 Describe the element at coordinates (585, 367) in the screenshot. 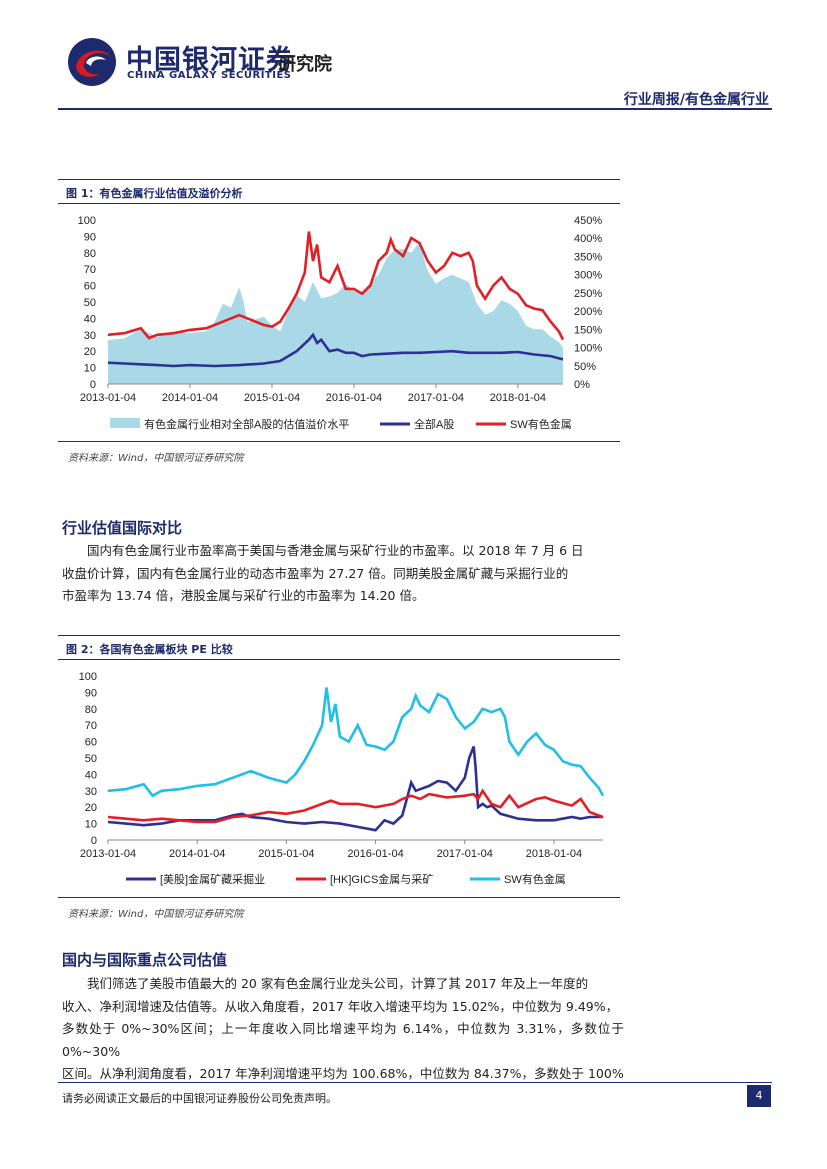

I see `y-right-tick-label: 50%` at that location.